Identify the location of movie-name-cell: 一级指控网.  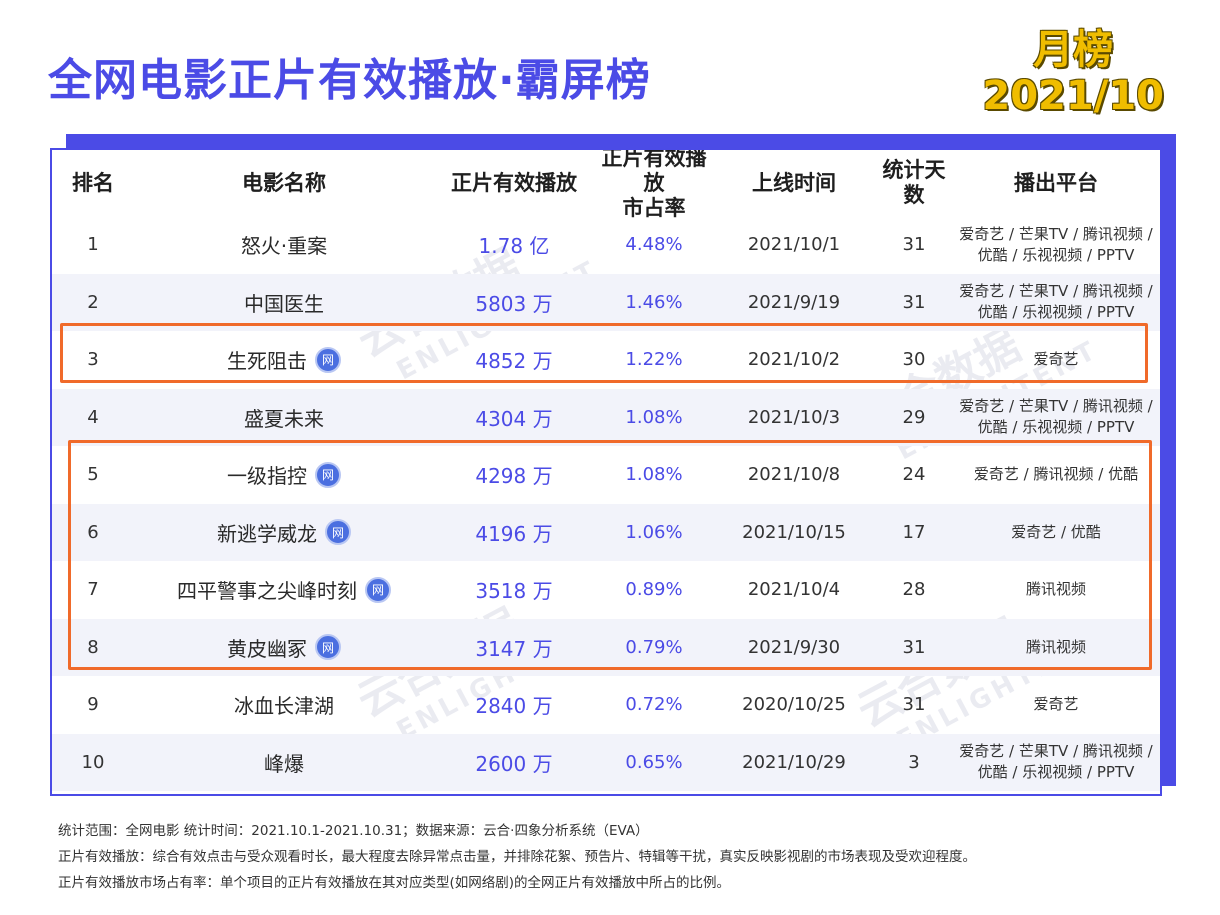
(284, 475).